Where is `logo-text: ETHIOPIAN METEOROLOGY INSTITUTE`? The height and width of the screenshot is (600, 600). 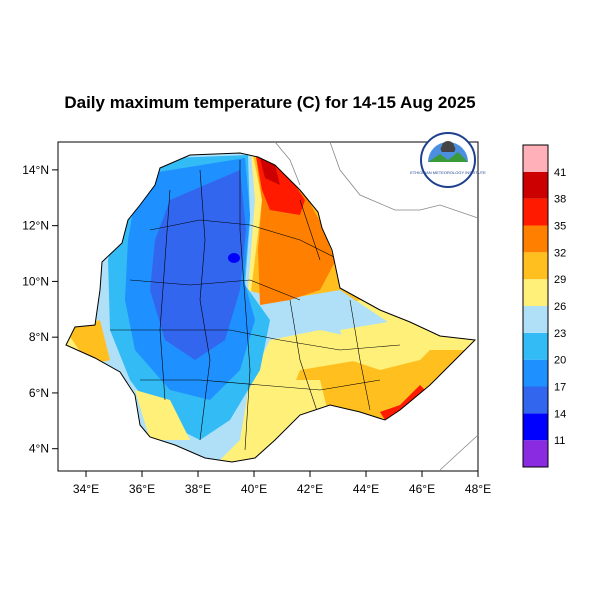
logo-text: ETHIOPIAN METEOROLOGY INSTITUTE is located at coordinates (448, 172).